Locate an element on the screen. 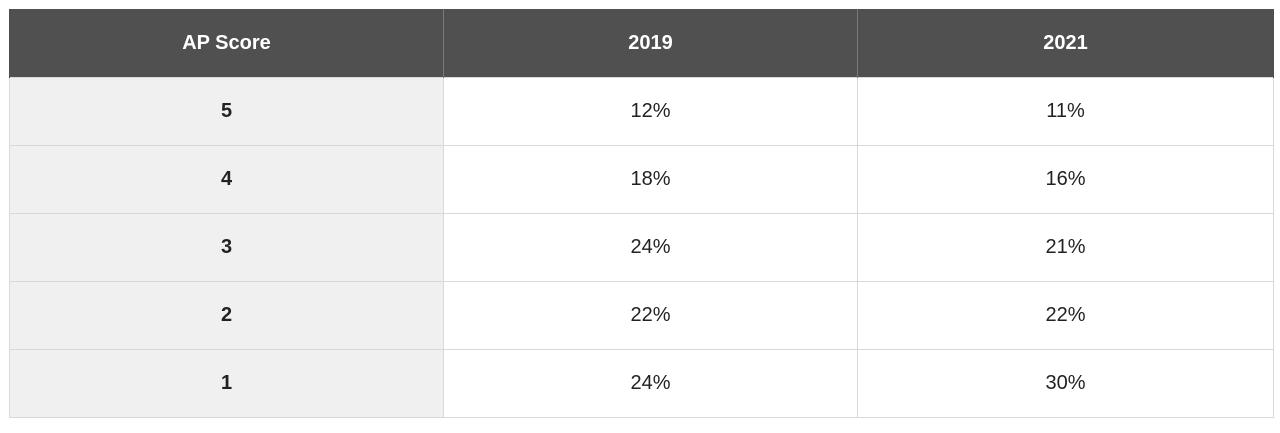 The height and width of the screenshot is (433, 1280). percent-2021-cell: 16% is located at coordinates (1065, 179).